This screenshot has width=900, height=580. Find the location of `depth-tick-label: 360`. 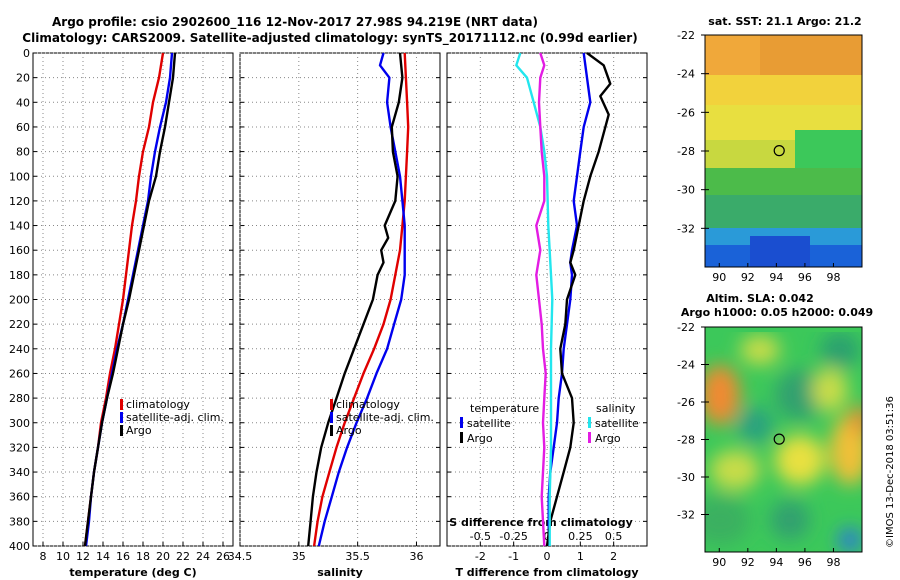

depth-tick-label: 360 is located at coordinates (19, 497).